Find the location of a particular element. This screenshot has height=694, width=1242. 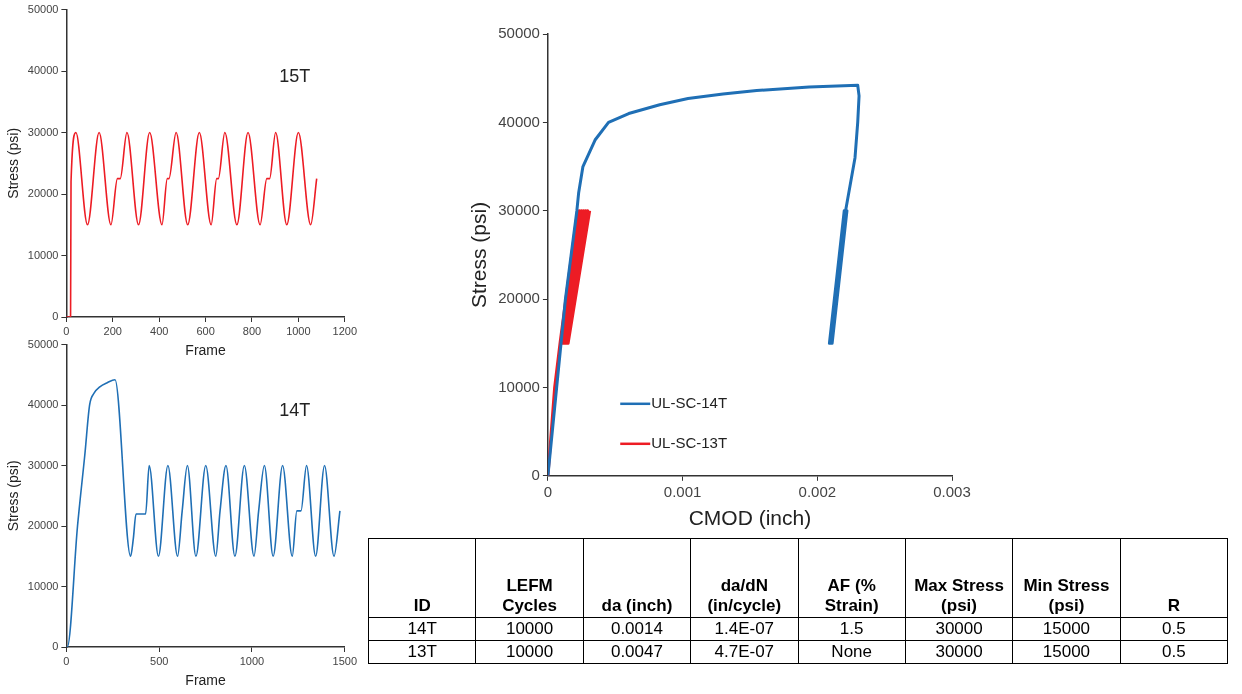

category-label: Max Stress (psi) is located at coordinates (959, 578).